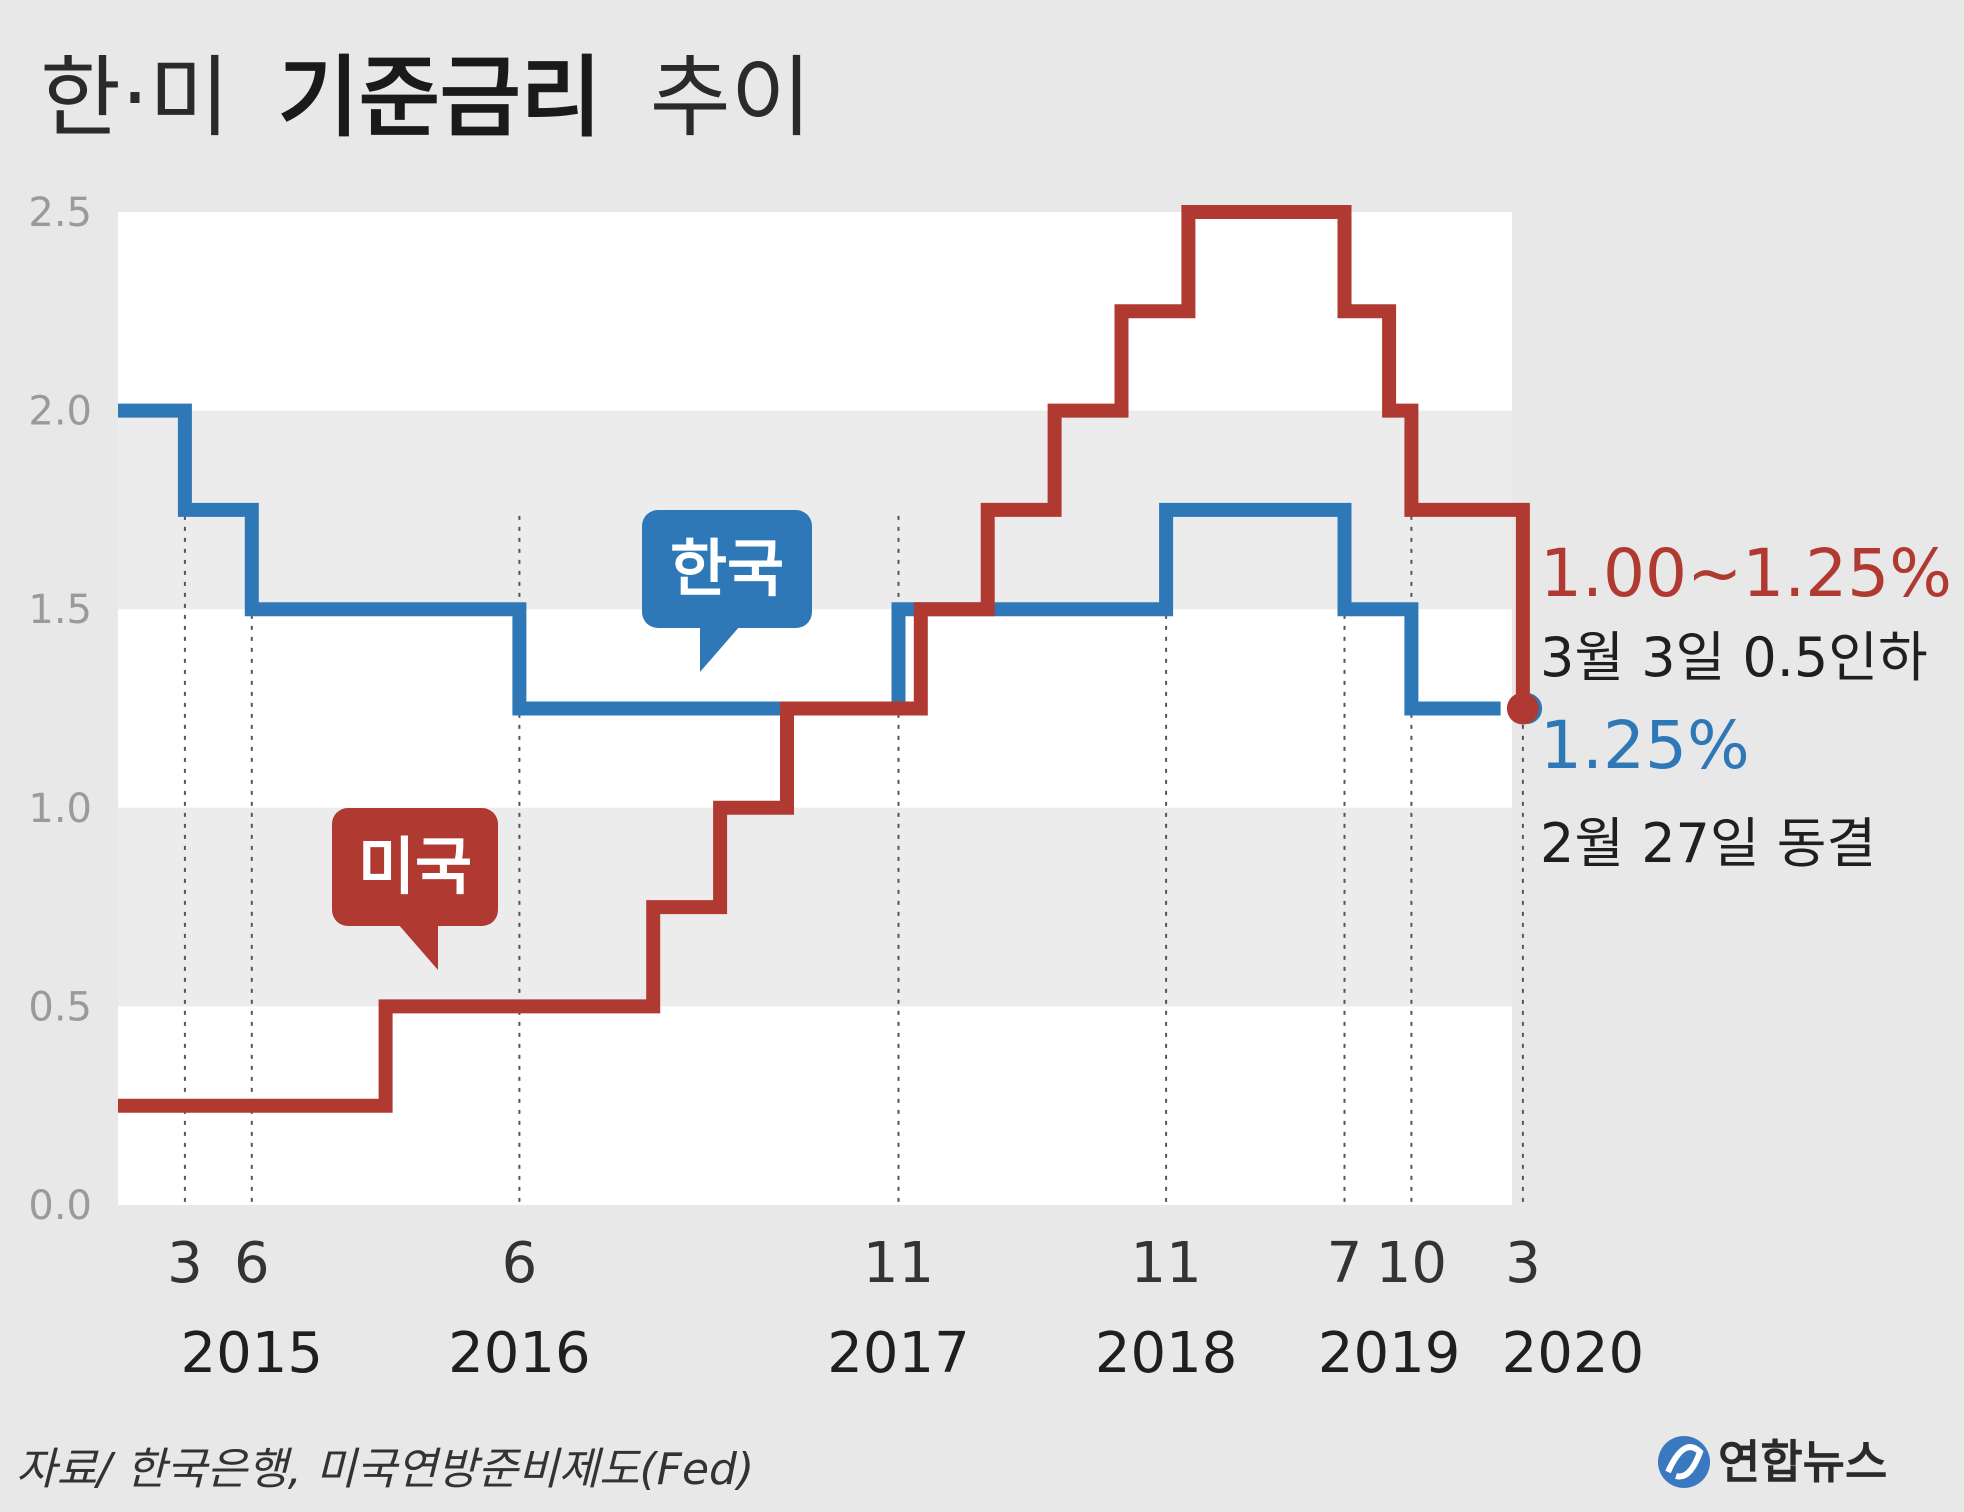  I want to click on title-part3: 추이, so click(731, 97).